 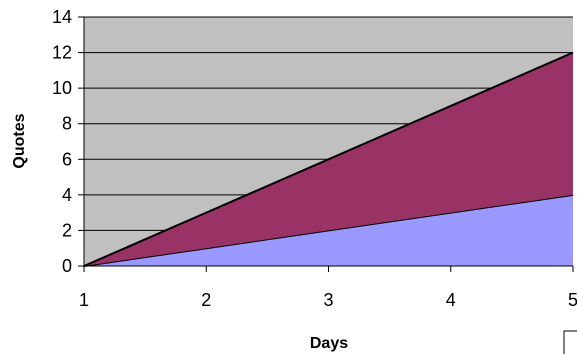 I want to click on y-axis-ticks: 0 2 4 6 8 10 12 14, so click(x=68, y=141).